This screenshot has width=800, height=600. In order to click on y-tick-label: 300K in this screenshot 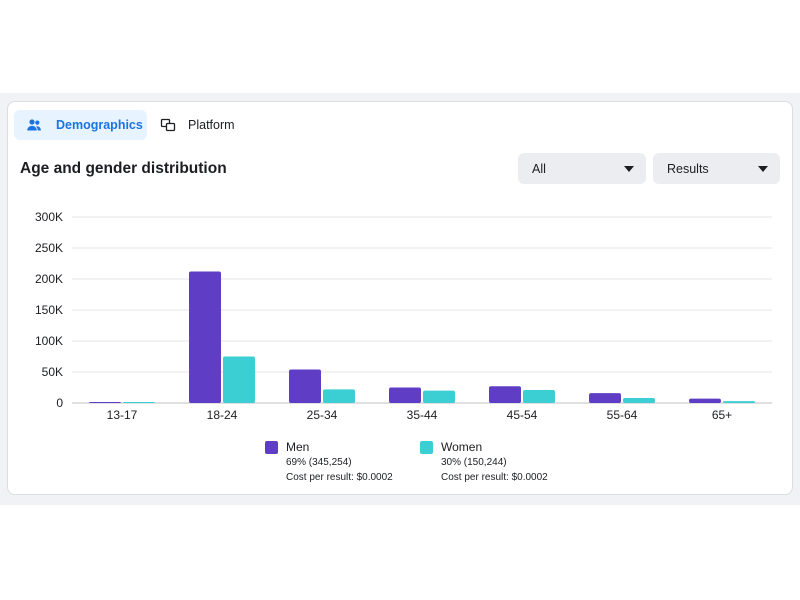, I will do `click(49, 217)`.